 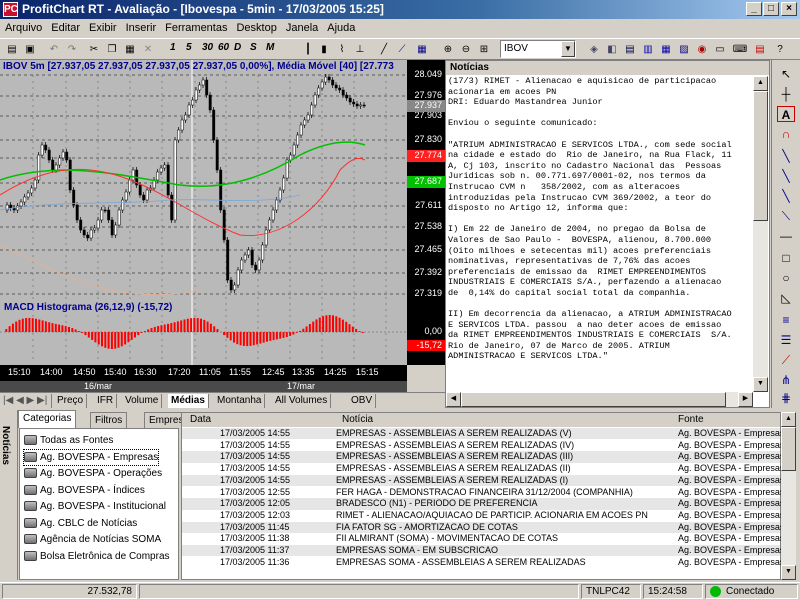 I want to click on quote-icon: ▦, so click(x=666, y=49).